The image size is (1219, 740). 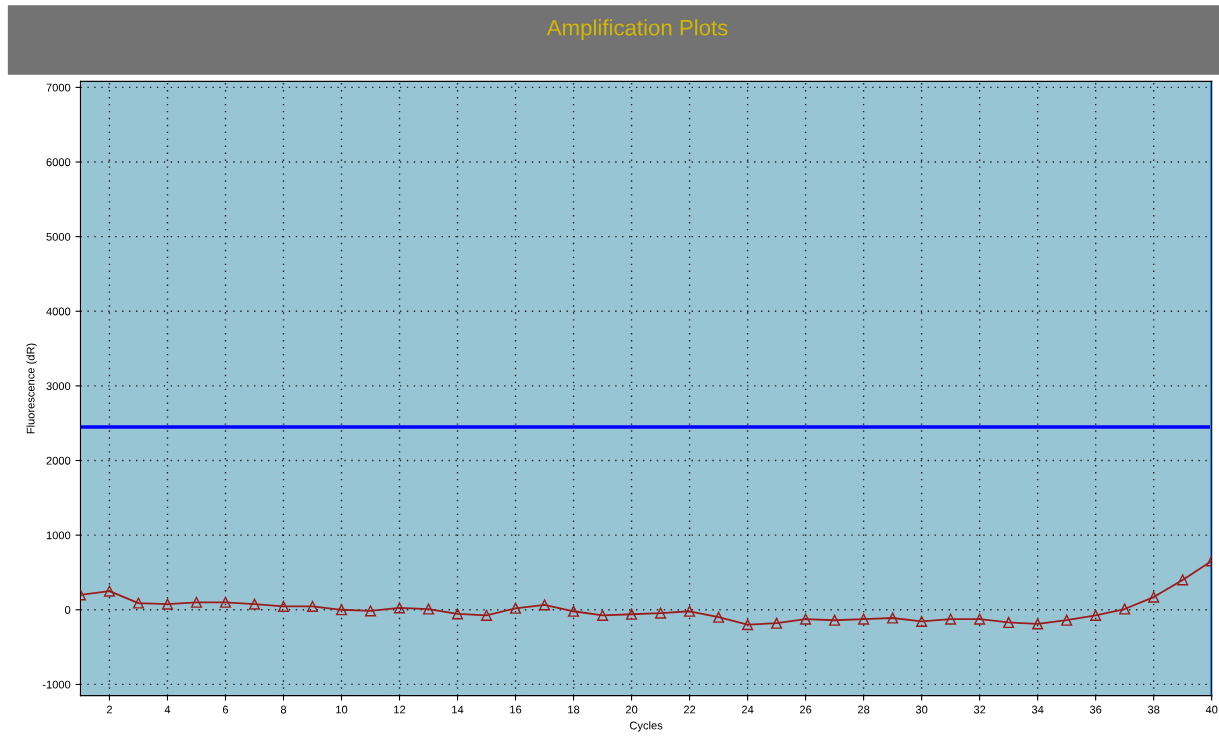 I want to click on chart-title: Amplification Plots, so click(x=637, y=29).